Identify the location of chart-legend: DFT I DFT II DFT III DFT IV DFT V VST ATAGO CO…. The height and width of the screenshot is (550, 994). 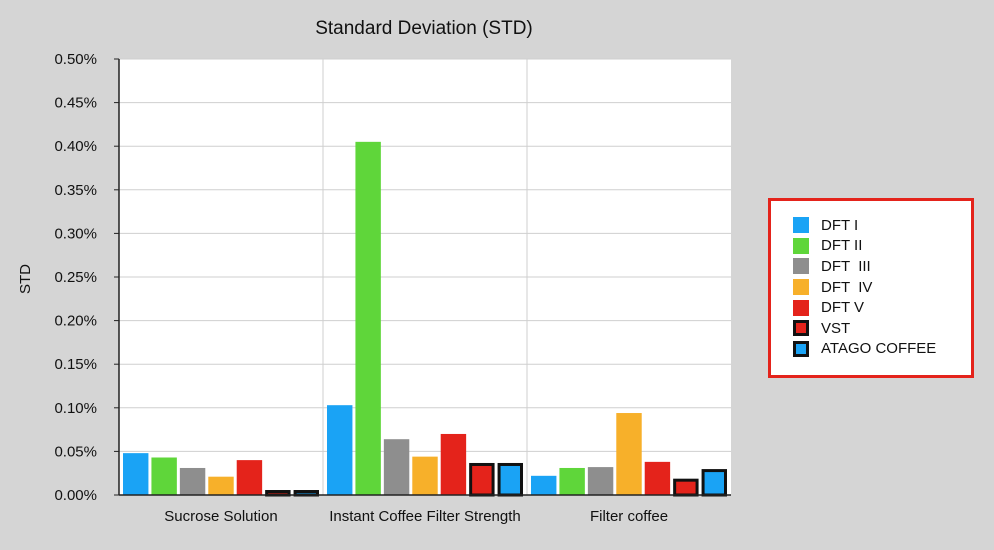
(871, 288).